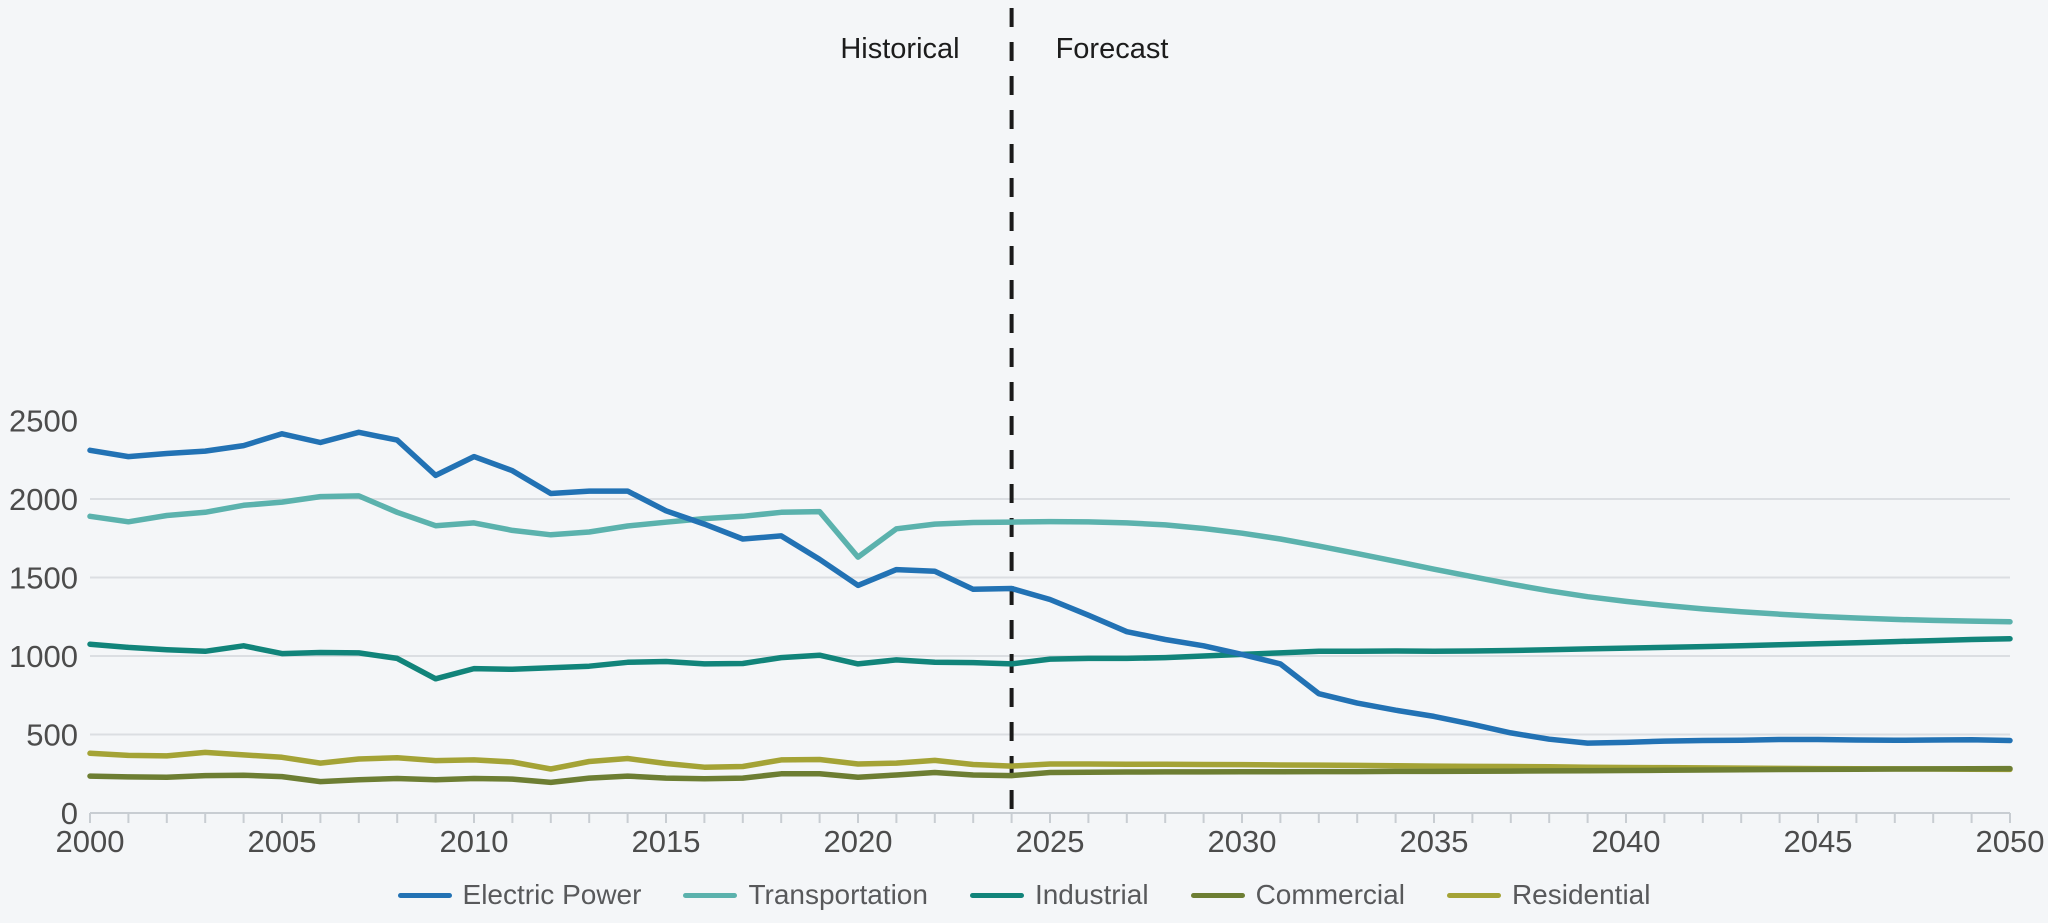 The width and height of the screenshot is (2048, 923). I want to click on legend-swatch-industrial, so click(996, 895).